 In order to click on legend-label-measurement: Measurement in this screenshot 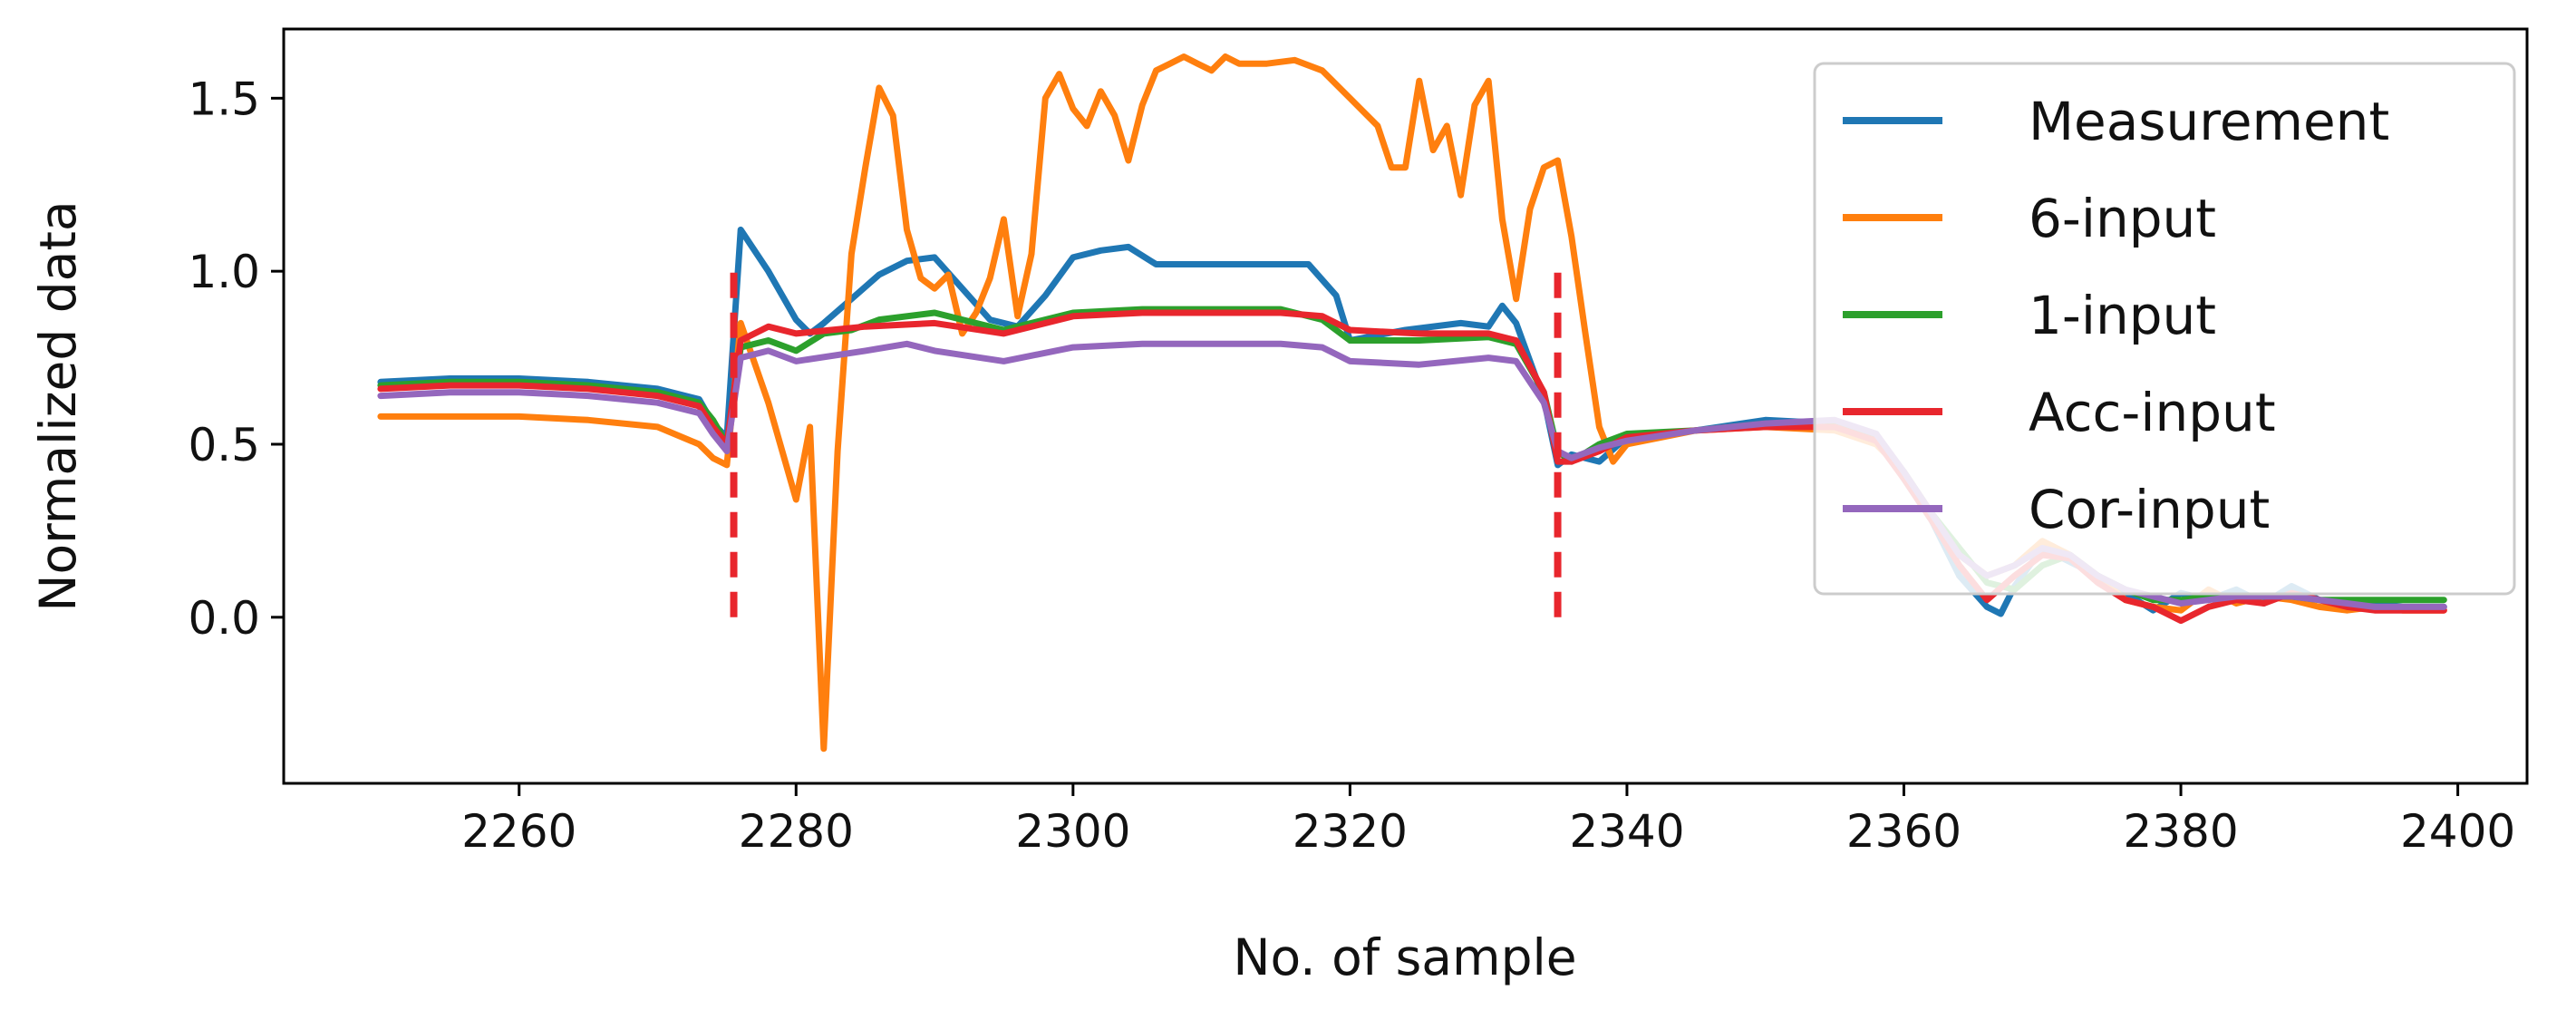, I will do `click(2209, 122)`.